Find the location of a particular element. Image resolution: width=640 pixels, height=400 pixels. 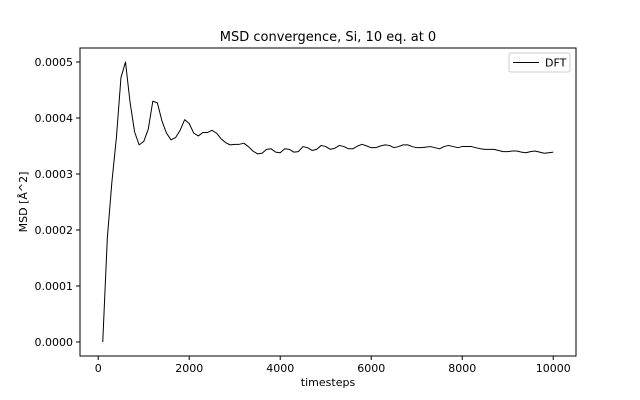

x-tick-label: 6000 is located at coordinates (371, 368).